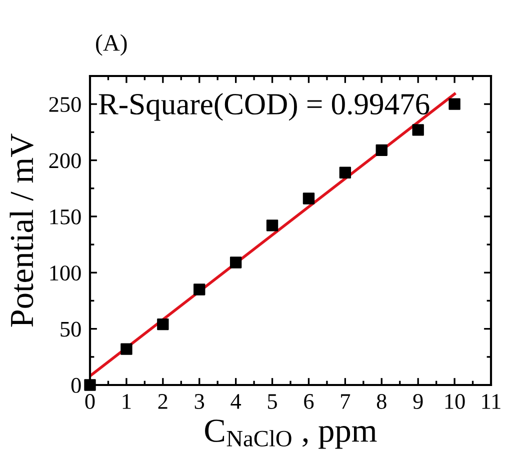  Describe the element at coordinates (418, 401) in the screenshot. I see `x-tick-label: 9` at that location.